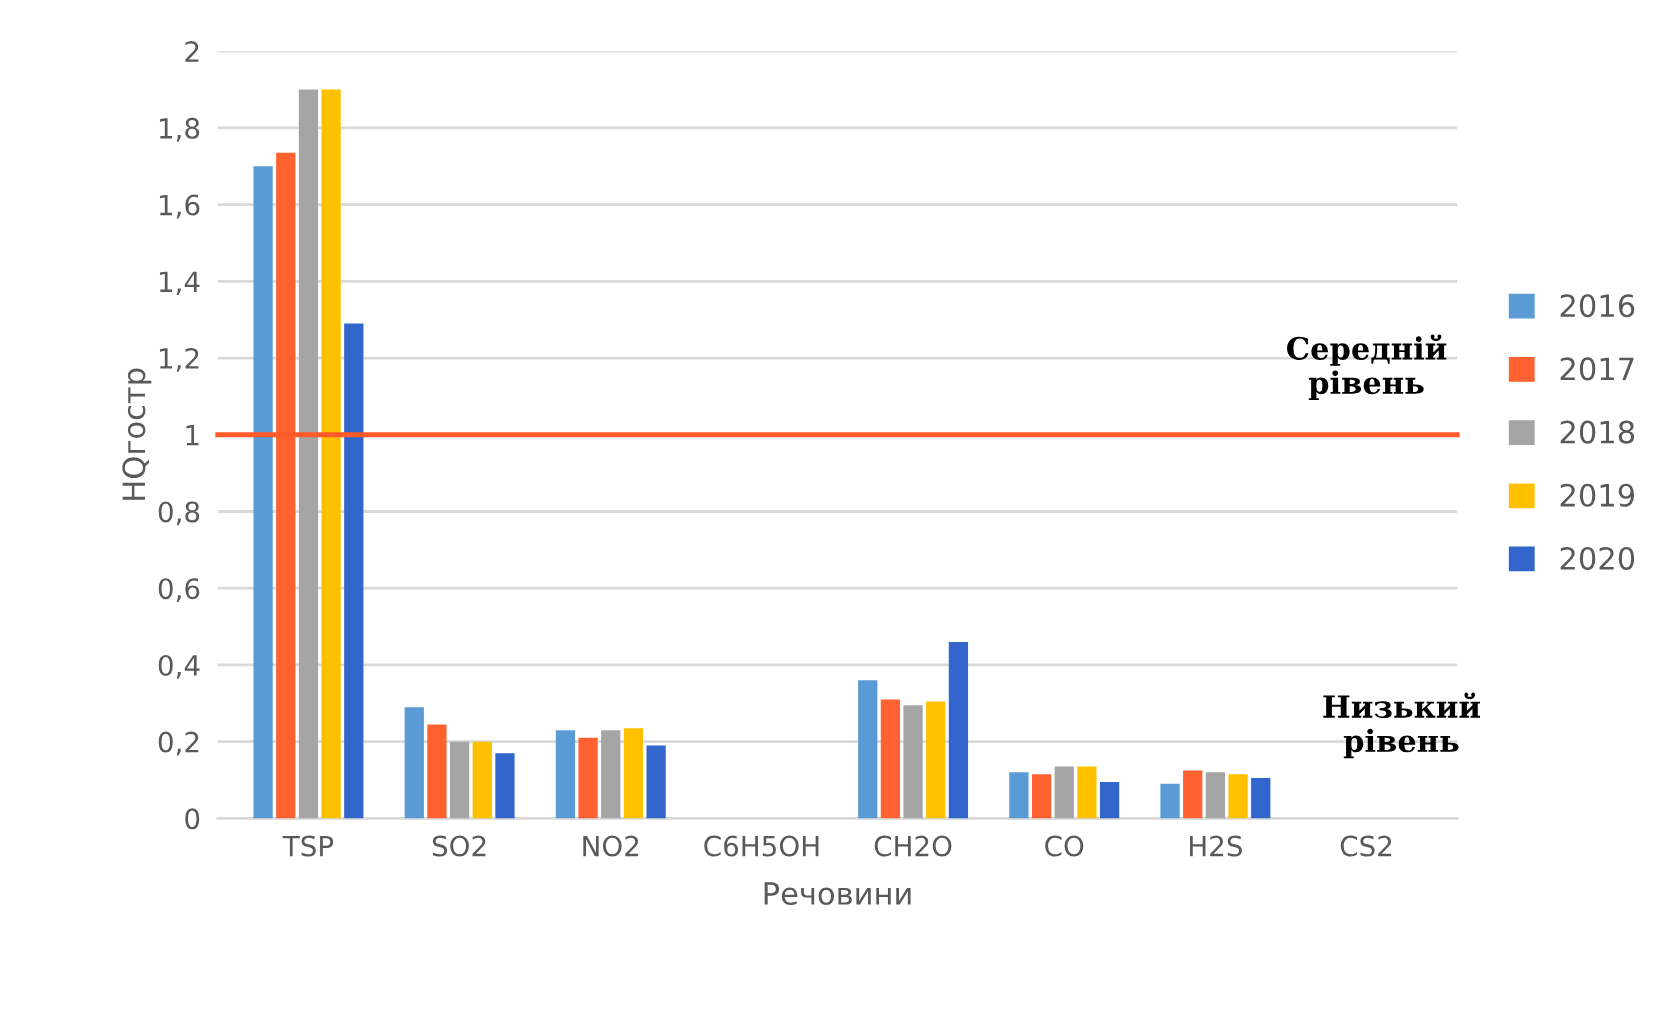  I want to click on x-tick-label: C6H5OH, so click(761, 846).